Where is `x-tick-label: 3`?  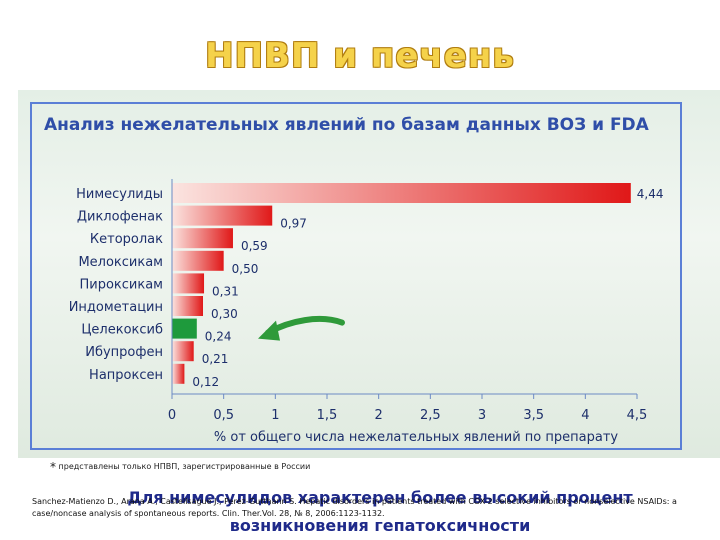 x-tick-label: 3 is located at coordinates (482, 415).